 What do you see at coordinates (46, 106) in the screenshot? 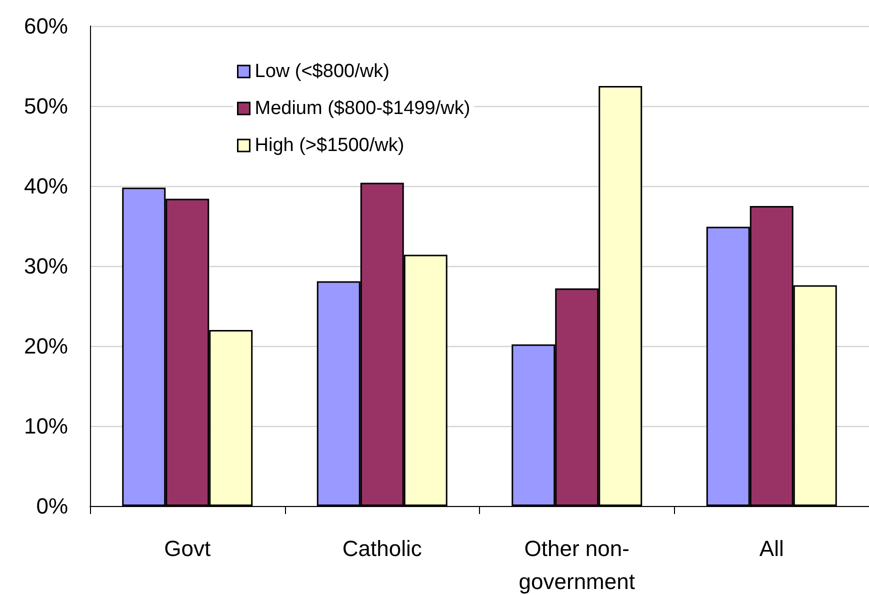
I see `y-tick-label: 50%` at bounding box center [46, 106].